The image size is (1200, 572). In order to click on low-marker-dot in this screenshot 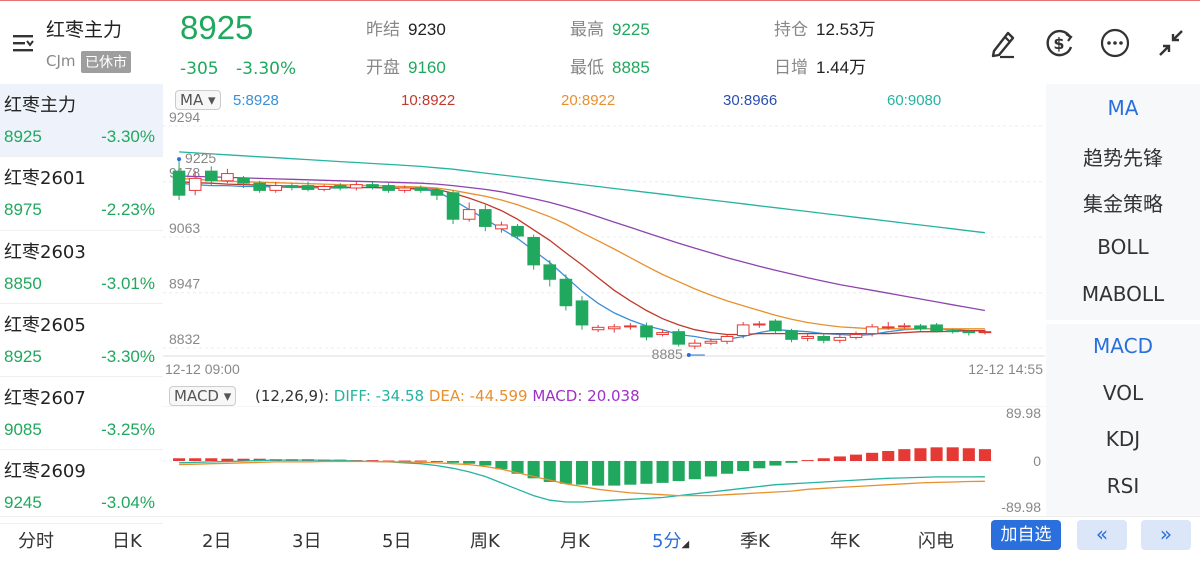, I will do `click(688, 354)`.